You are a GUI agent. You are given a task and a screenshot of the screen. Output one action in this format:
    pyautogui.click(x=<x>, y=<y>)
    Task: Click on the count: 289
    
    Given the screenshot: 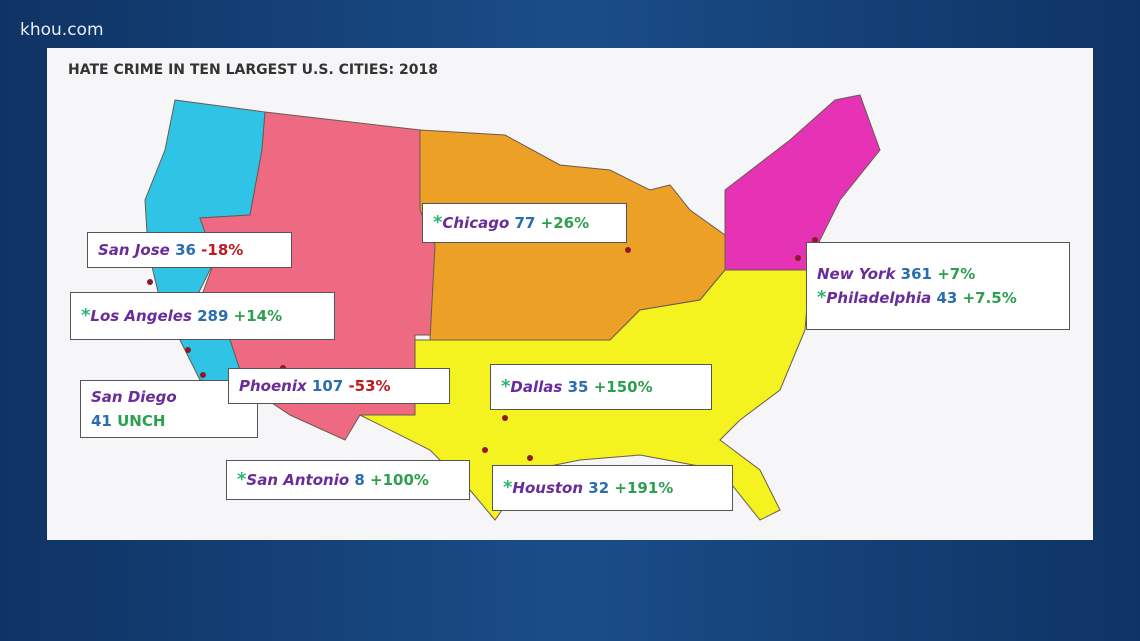 What is the action you would take?
    pyautogui.click(x=213, y=316)
    